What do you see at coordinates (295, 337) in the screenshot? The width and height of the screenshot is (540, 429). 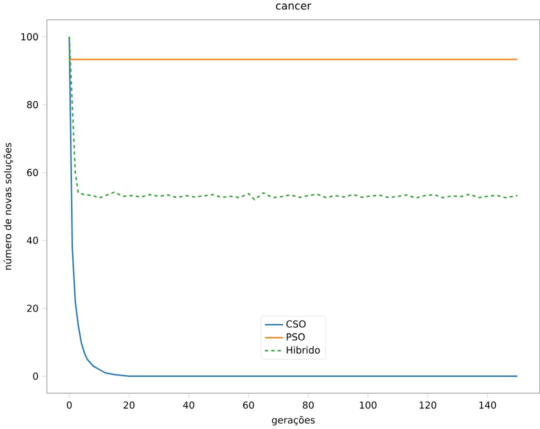 I see `legend-label: PSO` at bounding box center [295, 337].